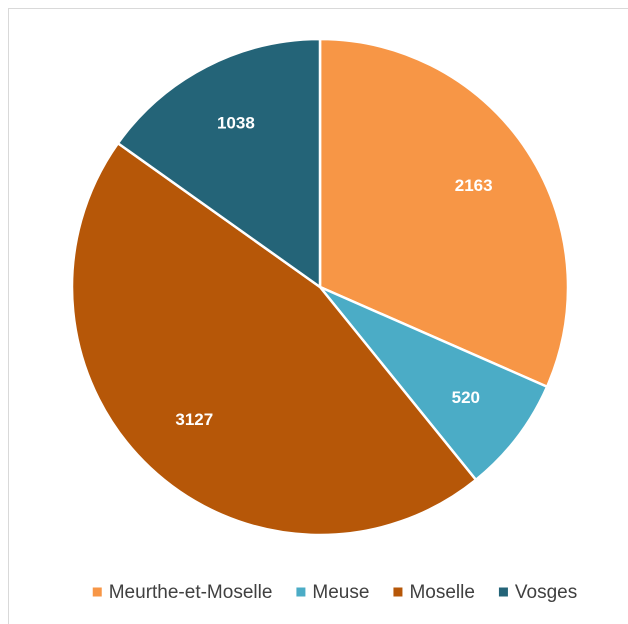 The width and height of the screenshot is (628, 624). I want to click on legend-label: Meurthe-et-Moselle, so click(191, 592).